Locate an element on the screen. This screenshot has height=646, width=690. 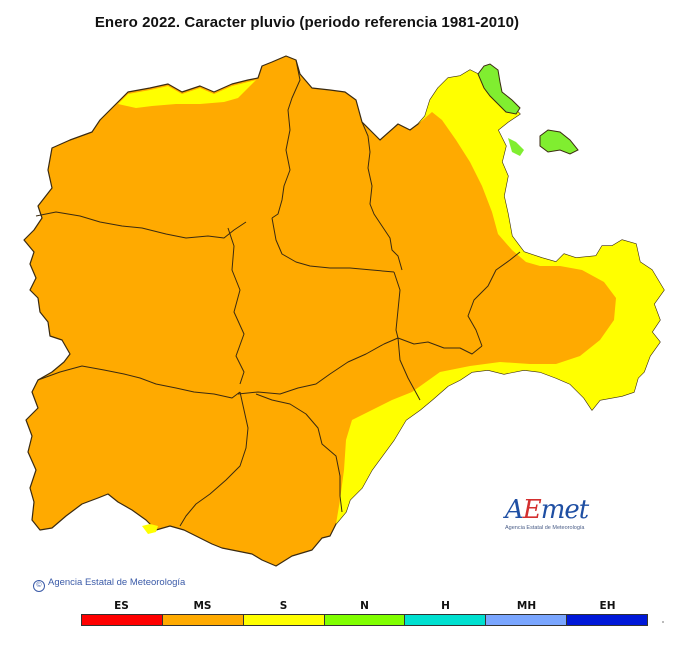
aemet-logo-mark: AEmet is located at coordinates (547, 510).